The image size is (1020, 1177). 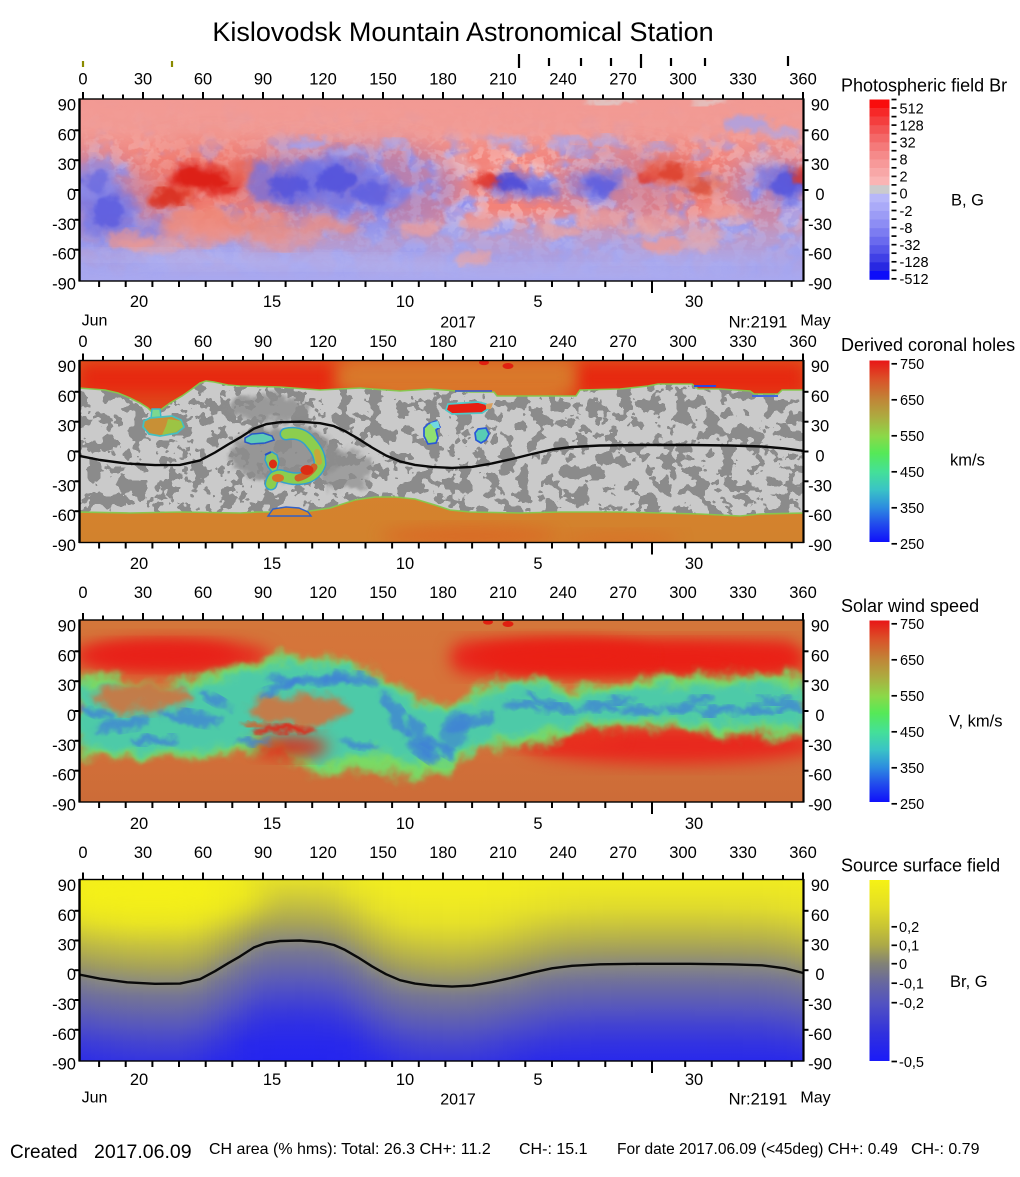 What do you see at coordinates (803, 80) in the screenshot?
I see `svg-text: 360` at bounding box center [803, 80].